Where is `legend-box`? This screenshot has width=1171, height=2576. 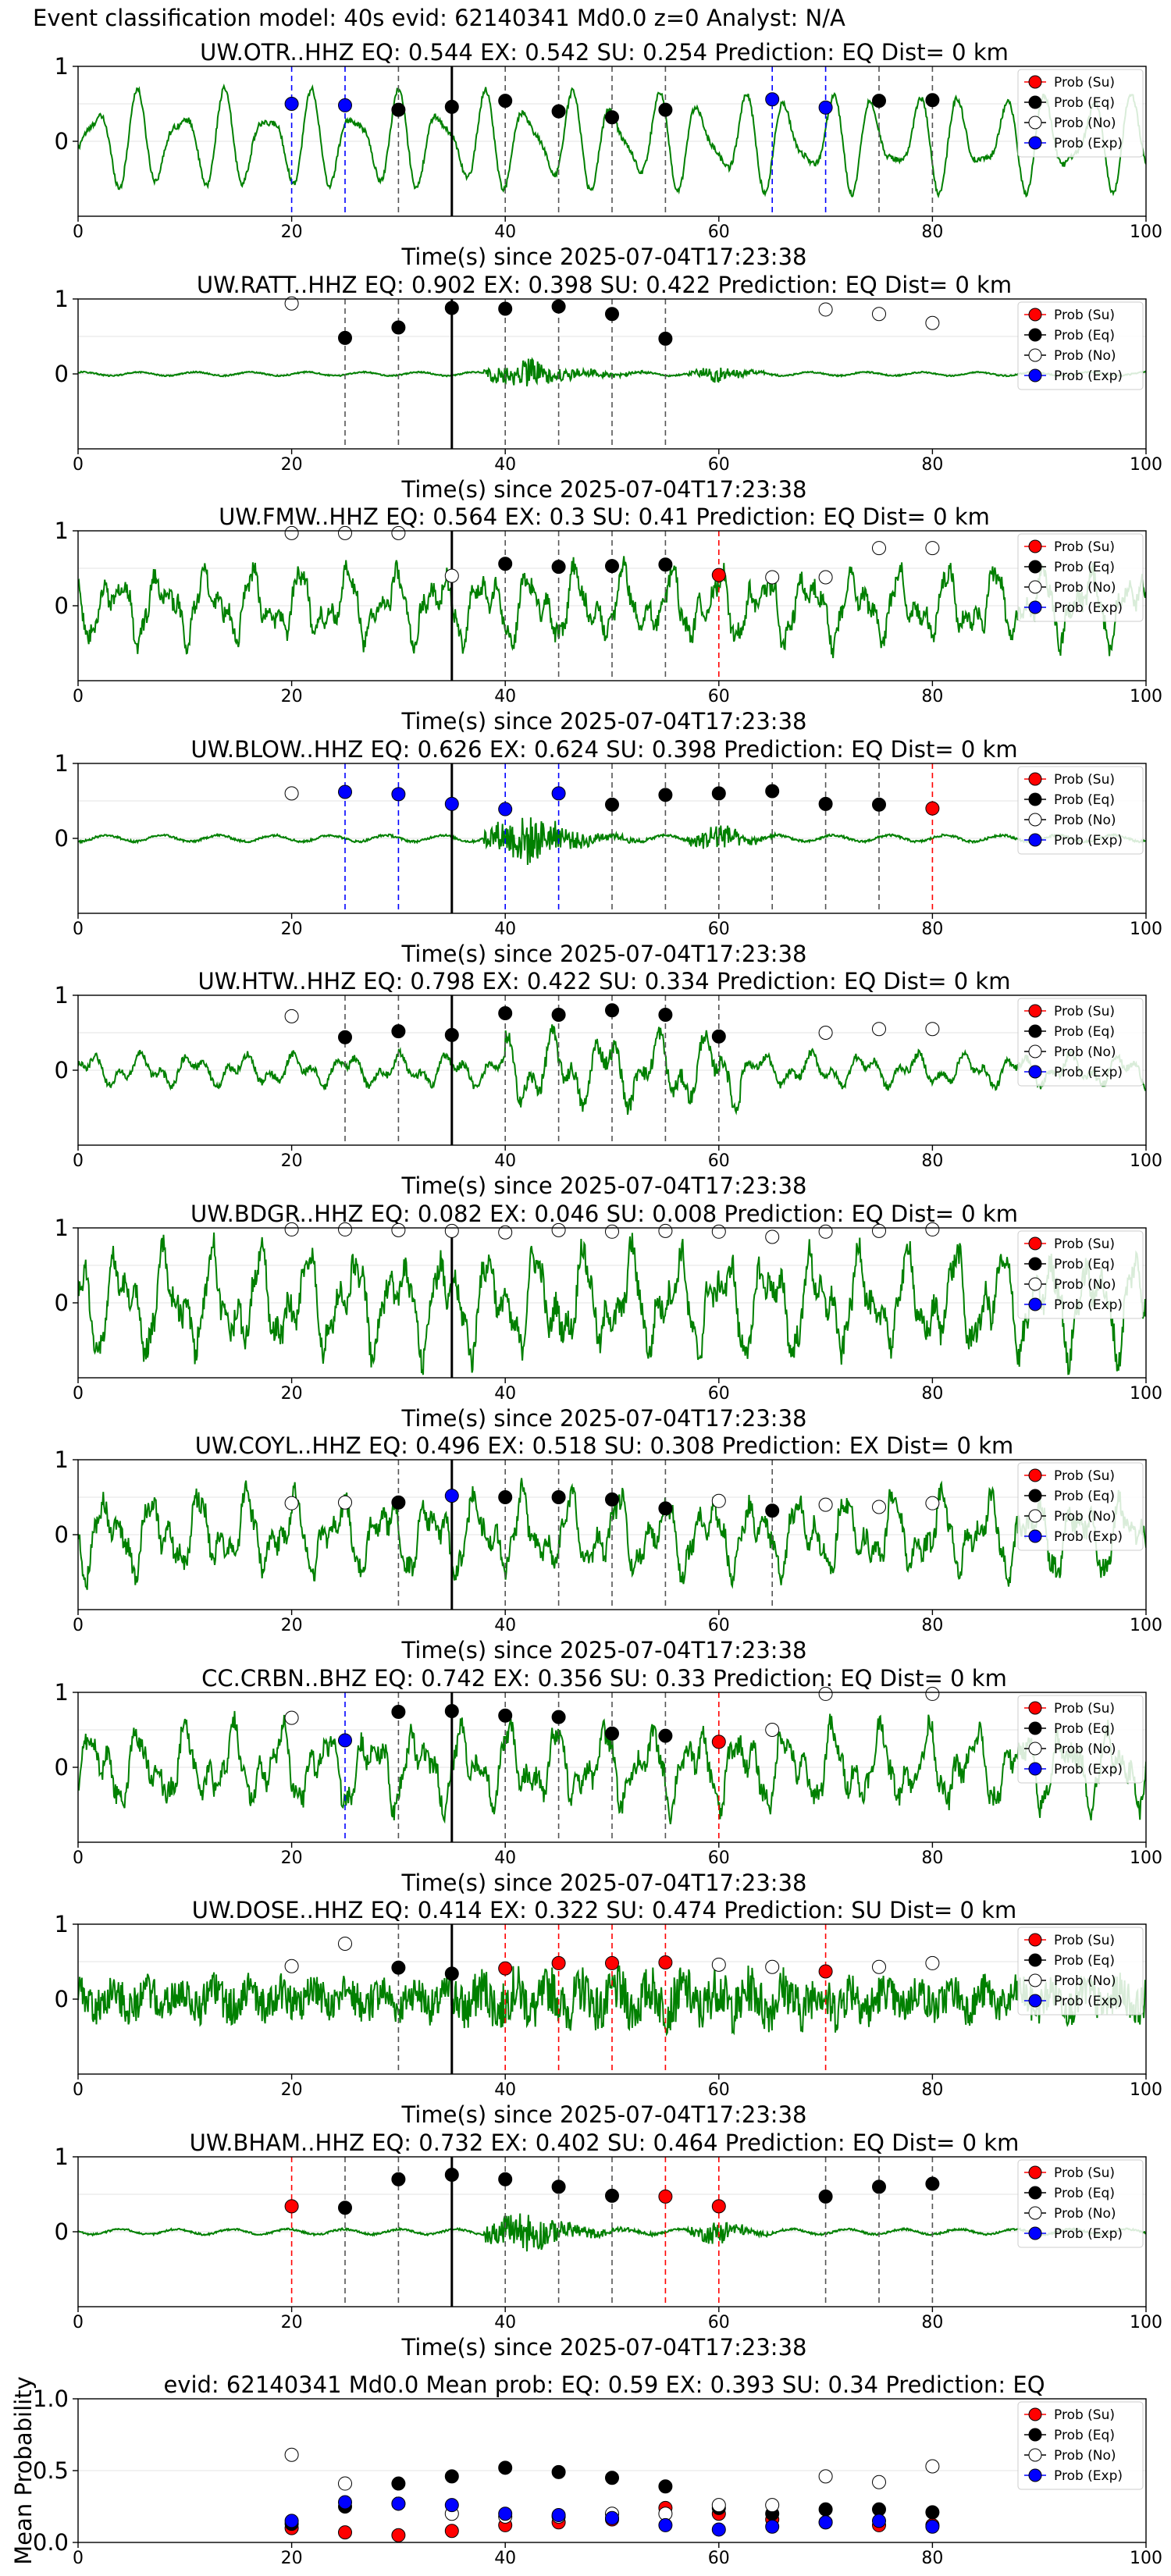
legend-box is located at coordinates (1080, 2203).